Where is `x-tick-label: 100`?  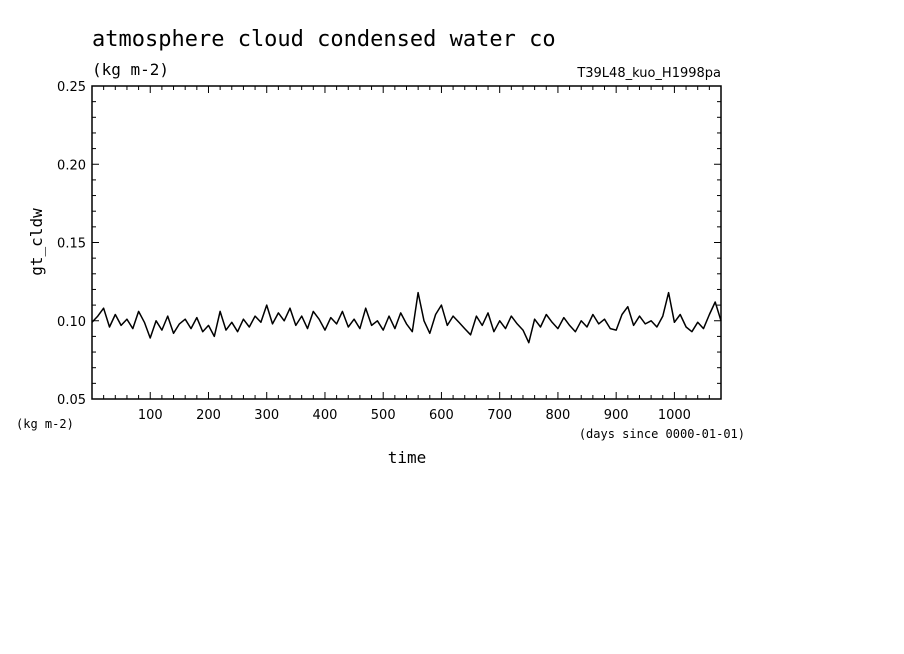 x-tick-label: 100 is located at coordinates (150, 415).